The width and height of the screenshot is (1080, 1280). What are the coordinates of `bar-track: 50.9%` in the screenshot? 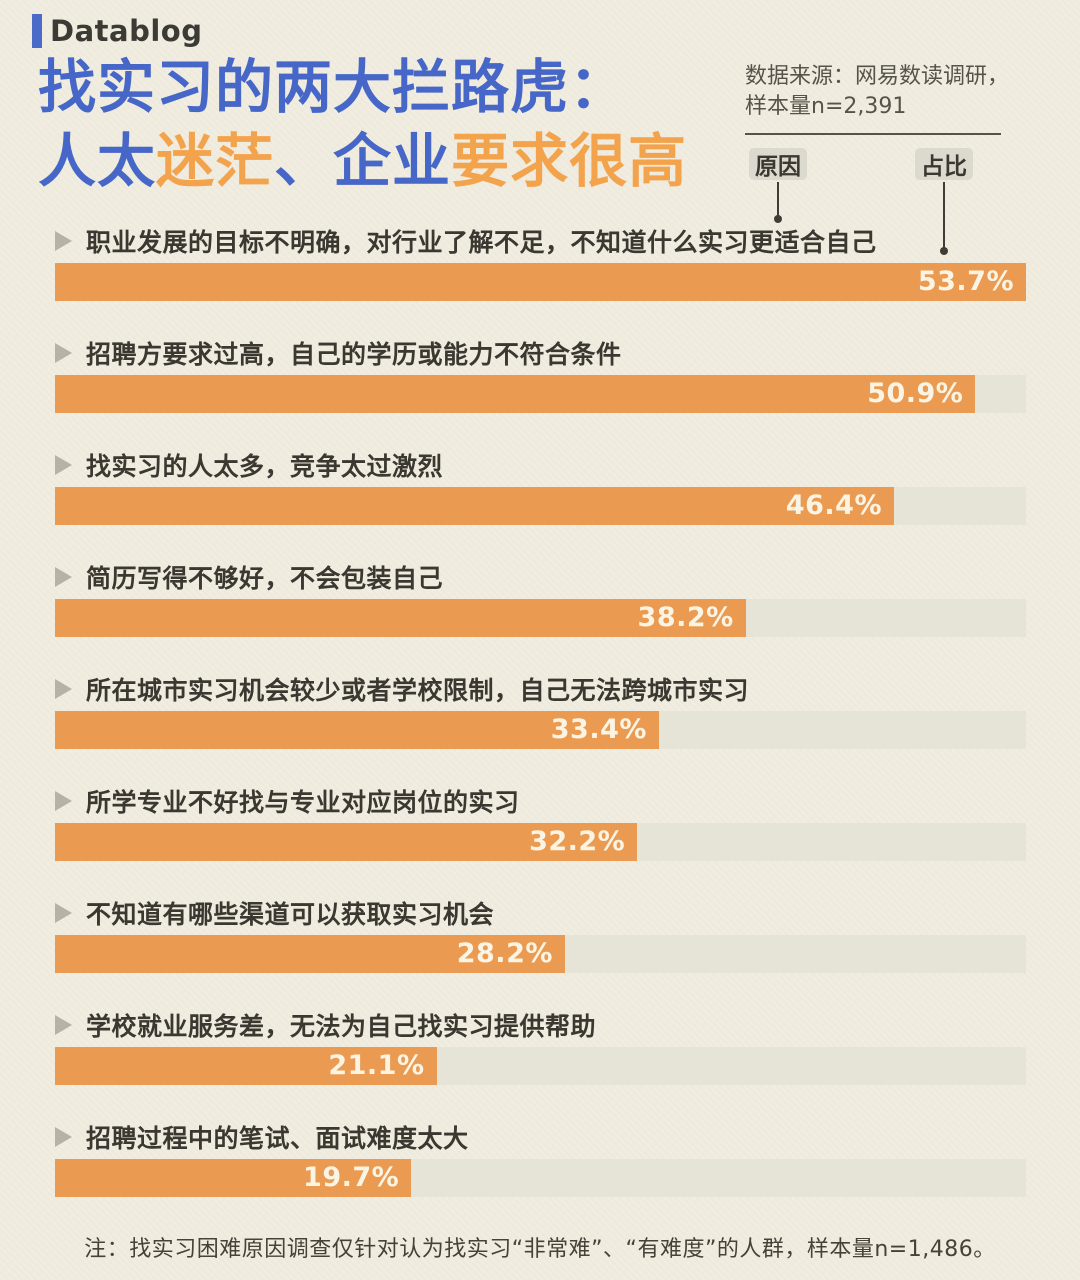 It's located at (540, 394).